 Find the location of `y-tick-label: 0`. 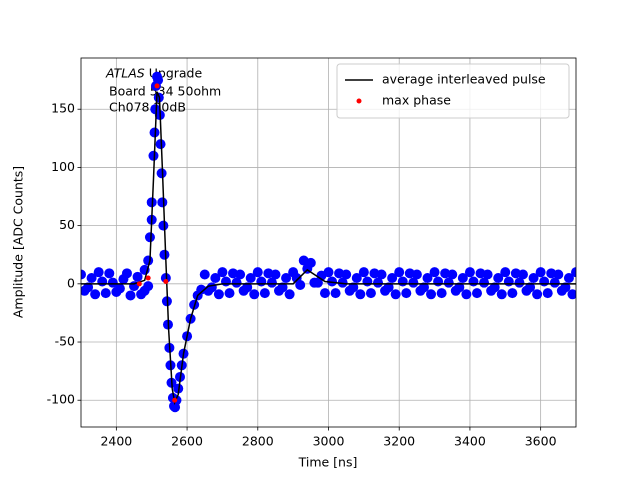

y-tick-label: 0 is located at coordinates (71, 282).